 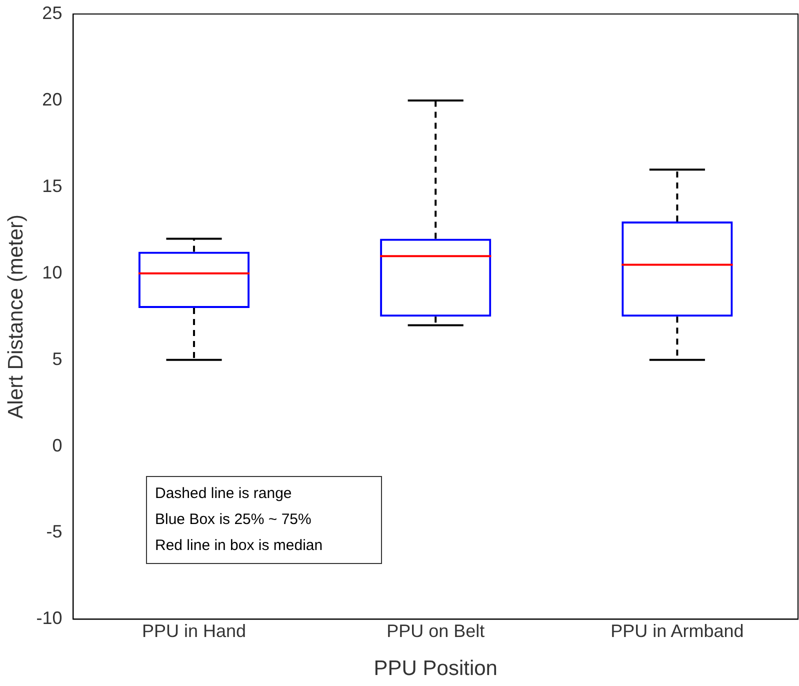 What do you see at coordinates (57, 358) in the screenshot?
I see `y-tick-label: 5` at bounding box center [57, 358].